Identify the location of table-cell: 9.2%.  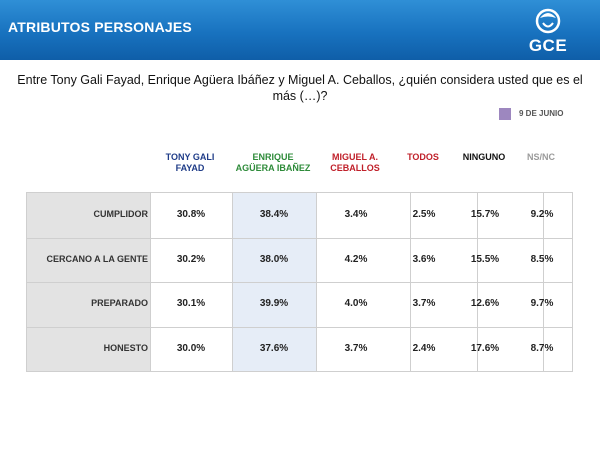
(542, 215).